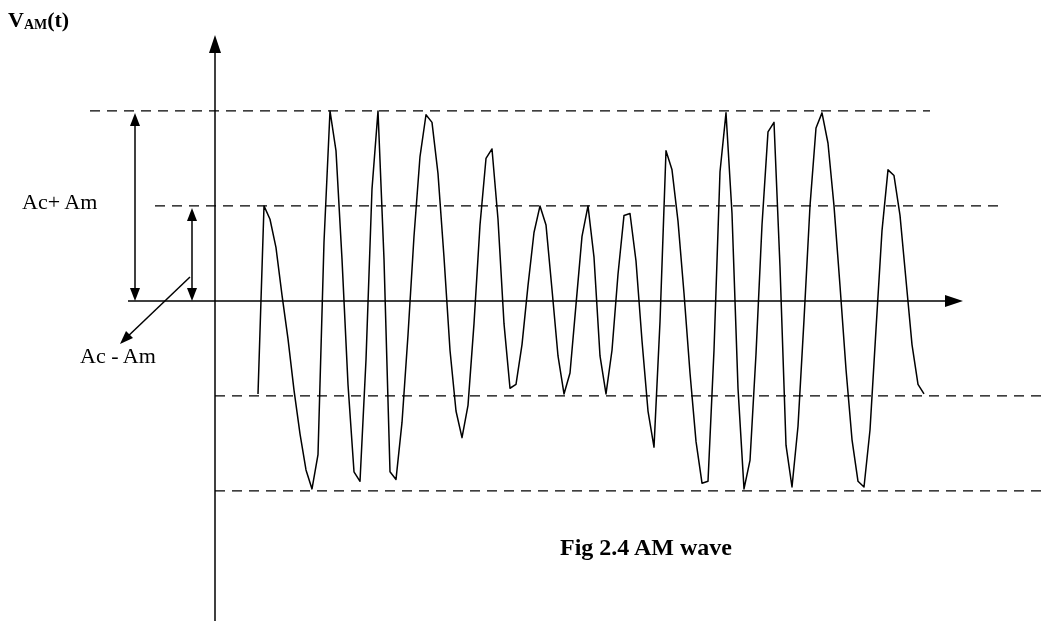  Describe the element at coordinates (646, 547) in the screenshot. I see `text: Fig 2.4 AM wave` at that location.